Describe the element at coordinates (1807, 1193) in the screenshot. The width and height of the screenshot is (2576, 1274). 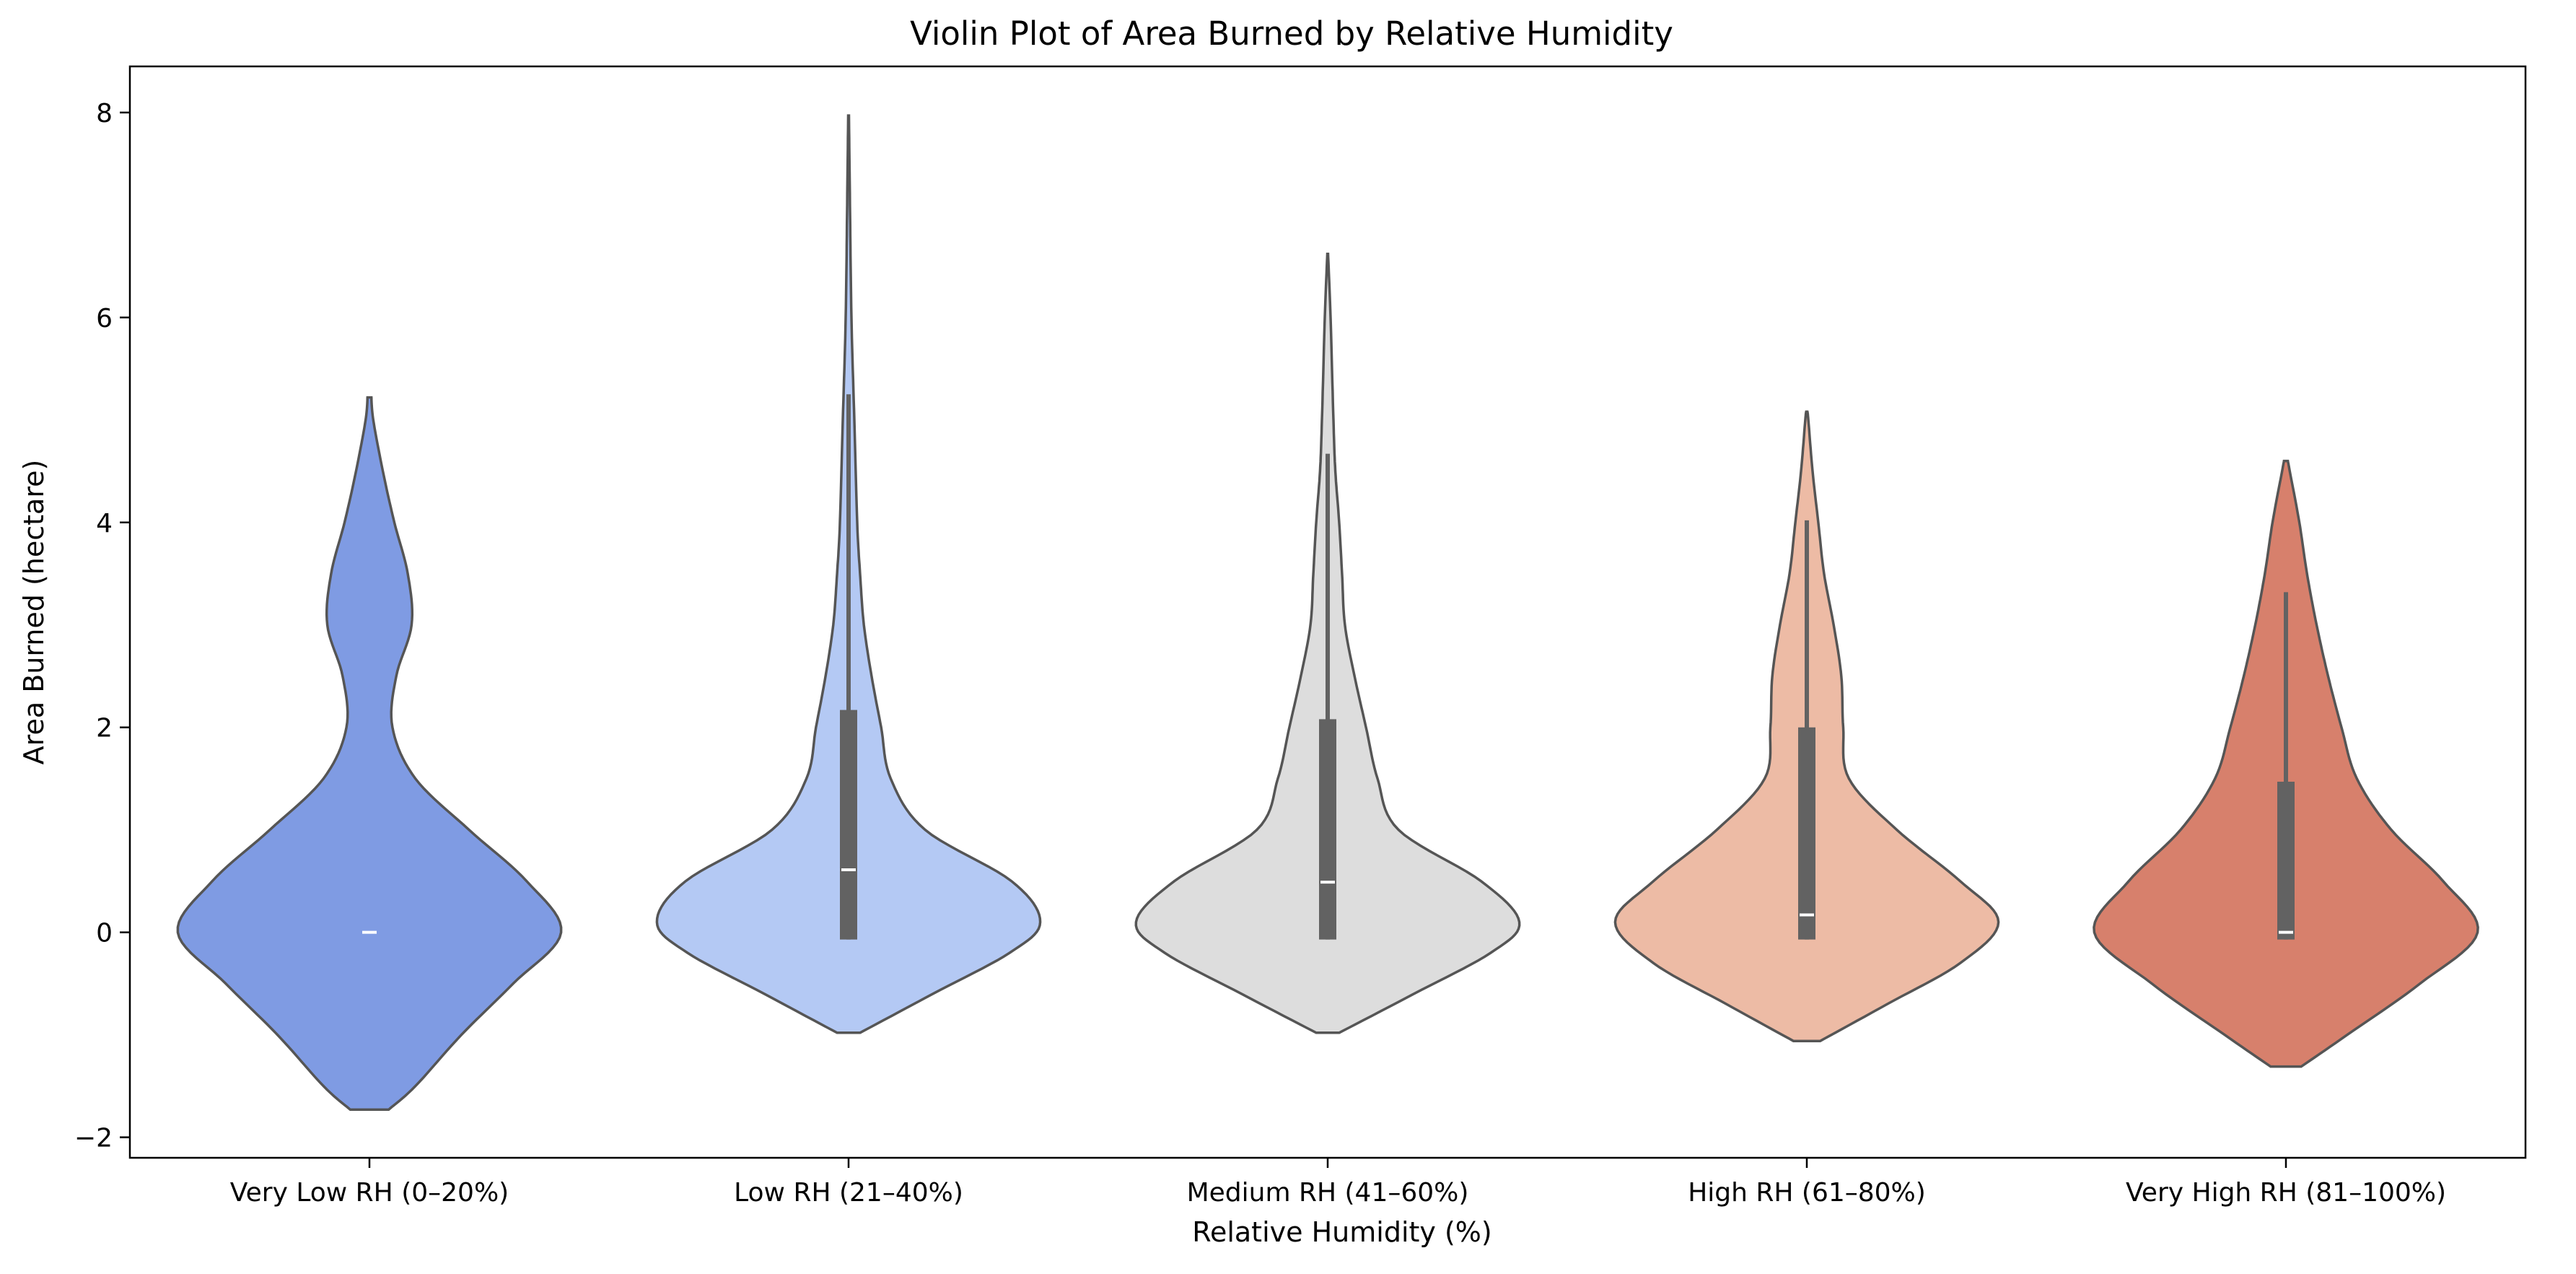
I see `x-tick-label-3: High RH (61–80%)` at that location.